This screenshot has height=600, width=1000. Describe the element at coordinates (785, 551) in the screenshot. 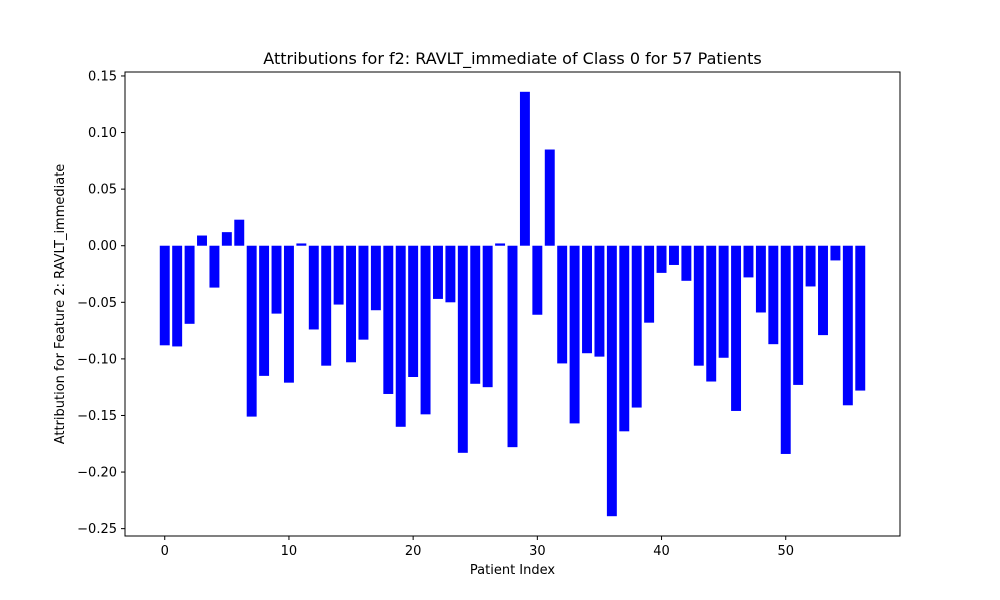

I see `x-tick-label: 50` at that location.